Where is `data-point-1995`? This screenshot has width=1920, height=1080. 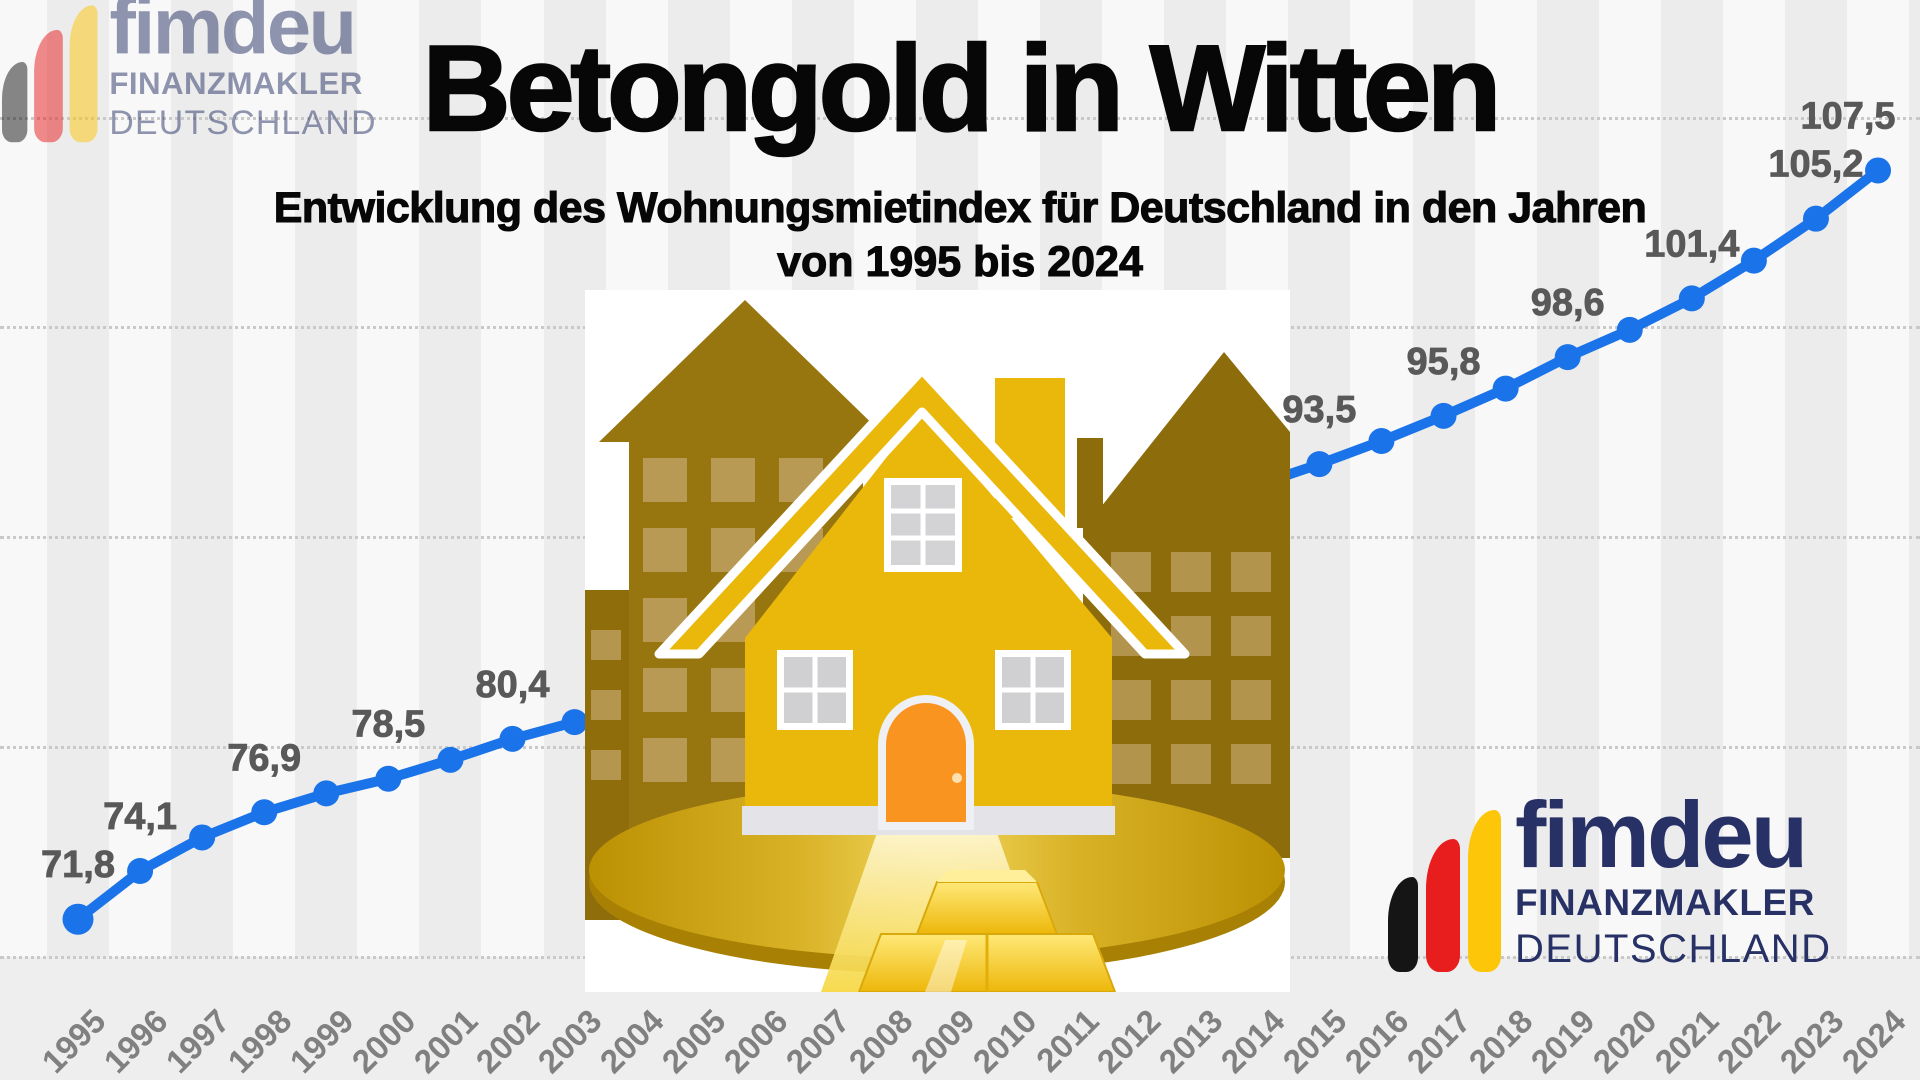
data-point-1995 is located at coordinates (78, 919).